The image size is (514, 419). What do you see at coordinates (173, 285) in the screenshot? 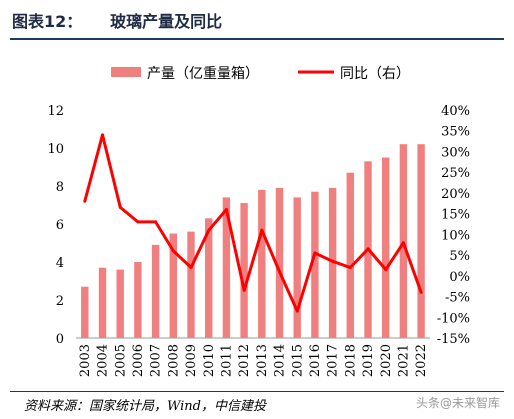
I see `bar-2008` at bounding box center [173, 285].